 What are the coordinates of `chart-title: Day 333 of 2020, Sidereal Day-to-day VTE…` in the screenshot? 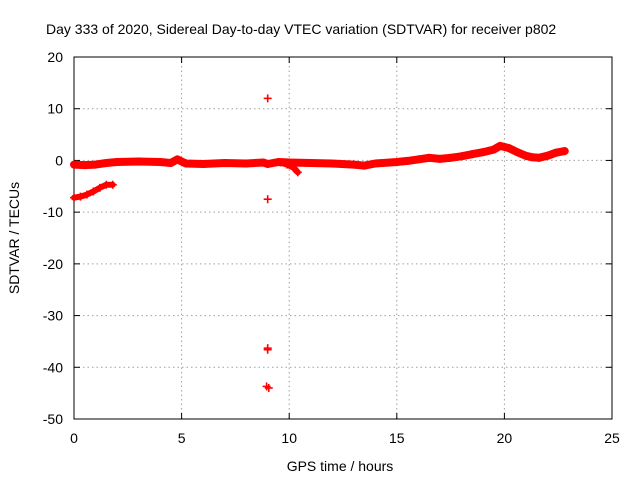 It's located at (301, 29).